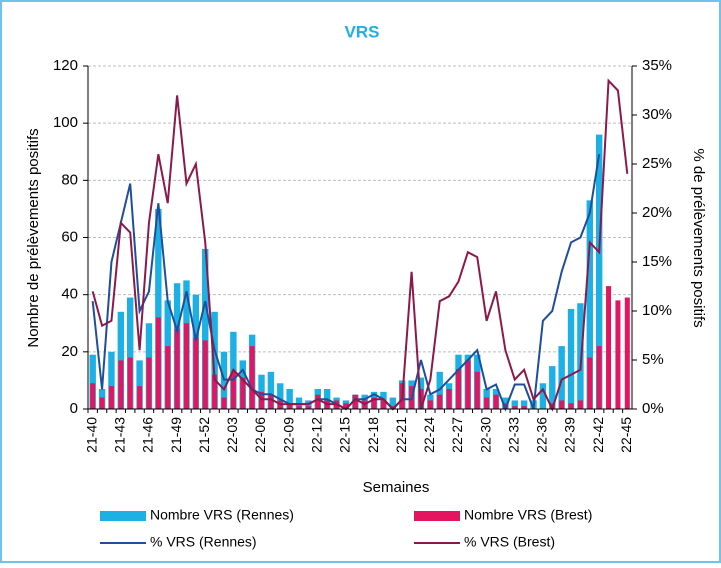  Describe the element at coordinates (176, 435) in the screenshot. I see `x-tick-label: 21-49` at that location.